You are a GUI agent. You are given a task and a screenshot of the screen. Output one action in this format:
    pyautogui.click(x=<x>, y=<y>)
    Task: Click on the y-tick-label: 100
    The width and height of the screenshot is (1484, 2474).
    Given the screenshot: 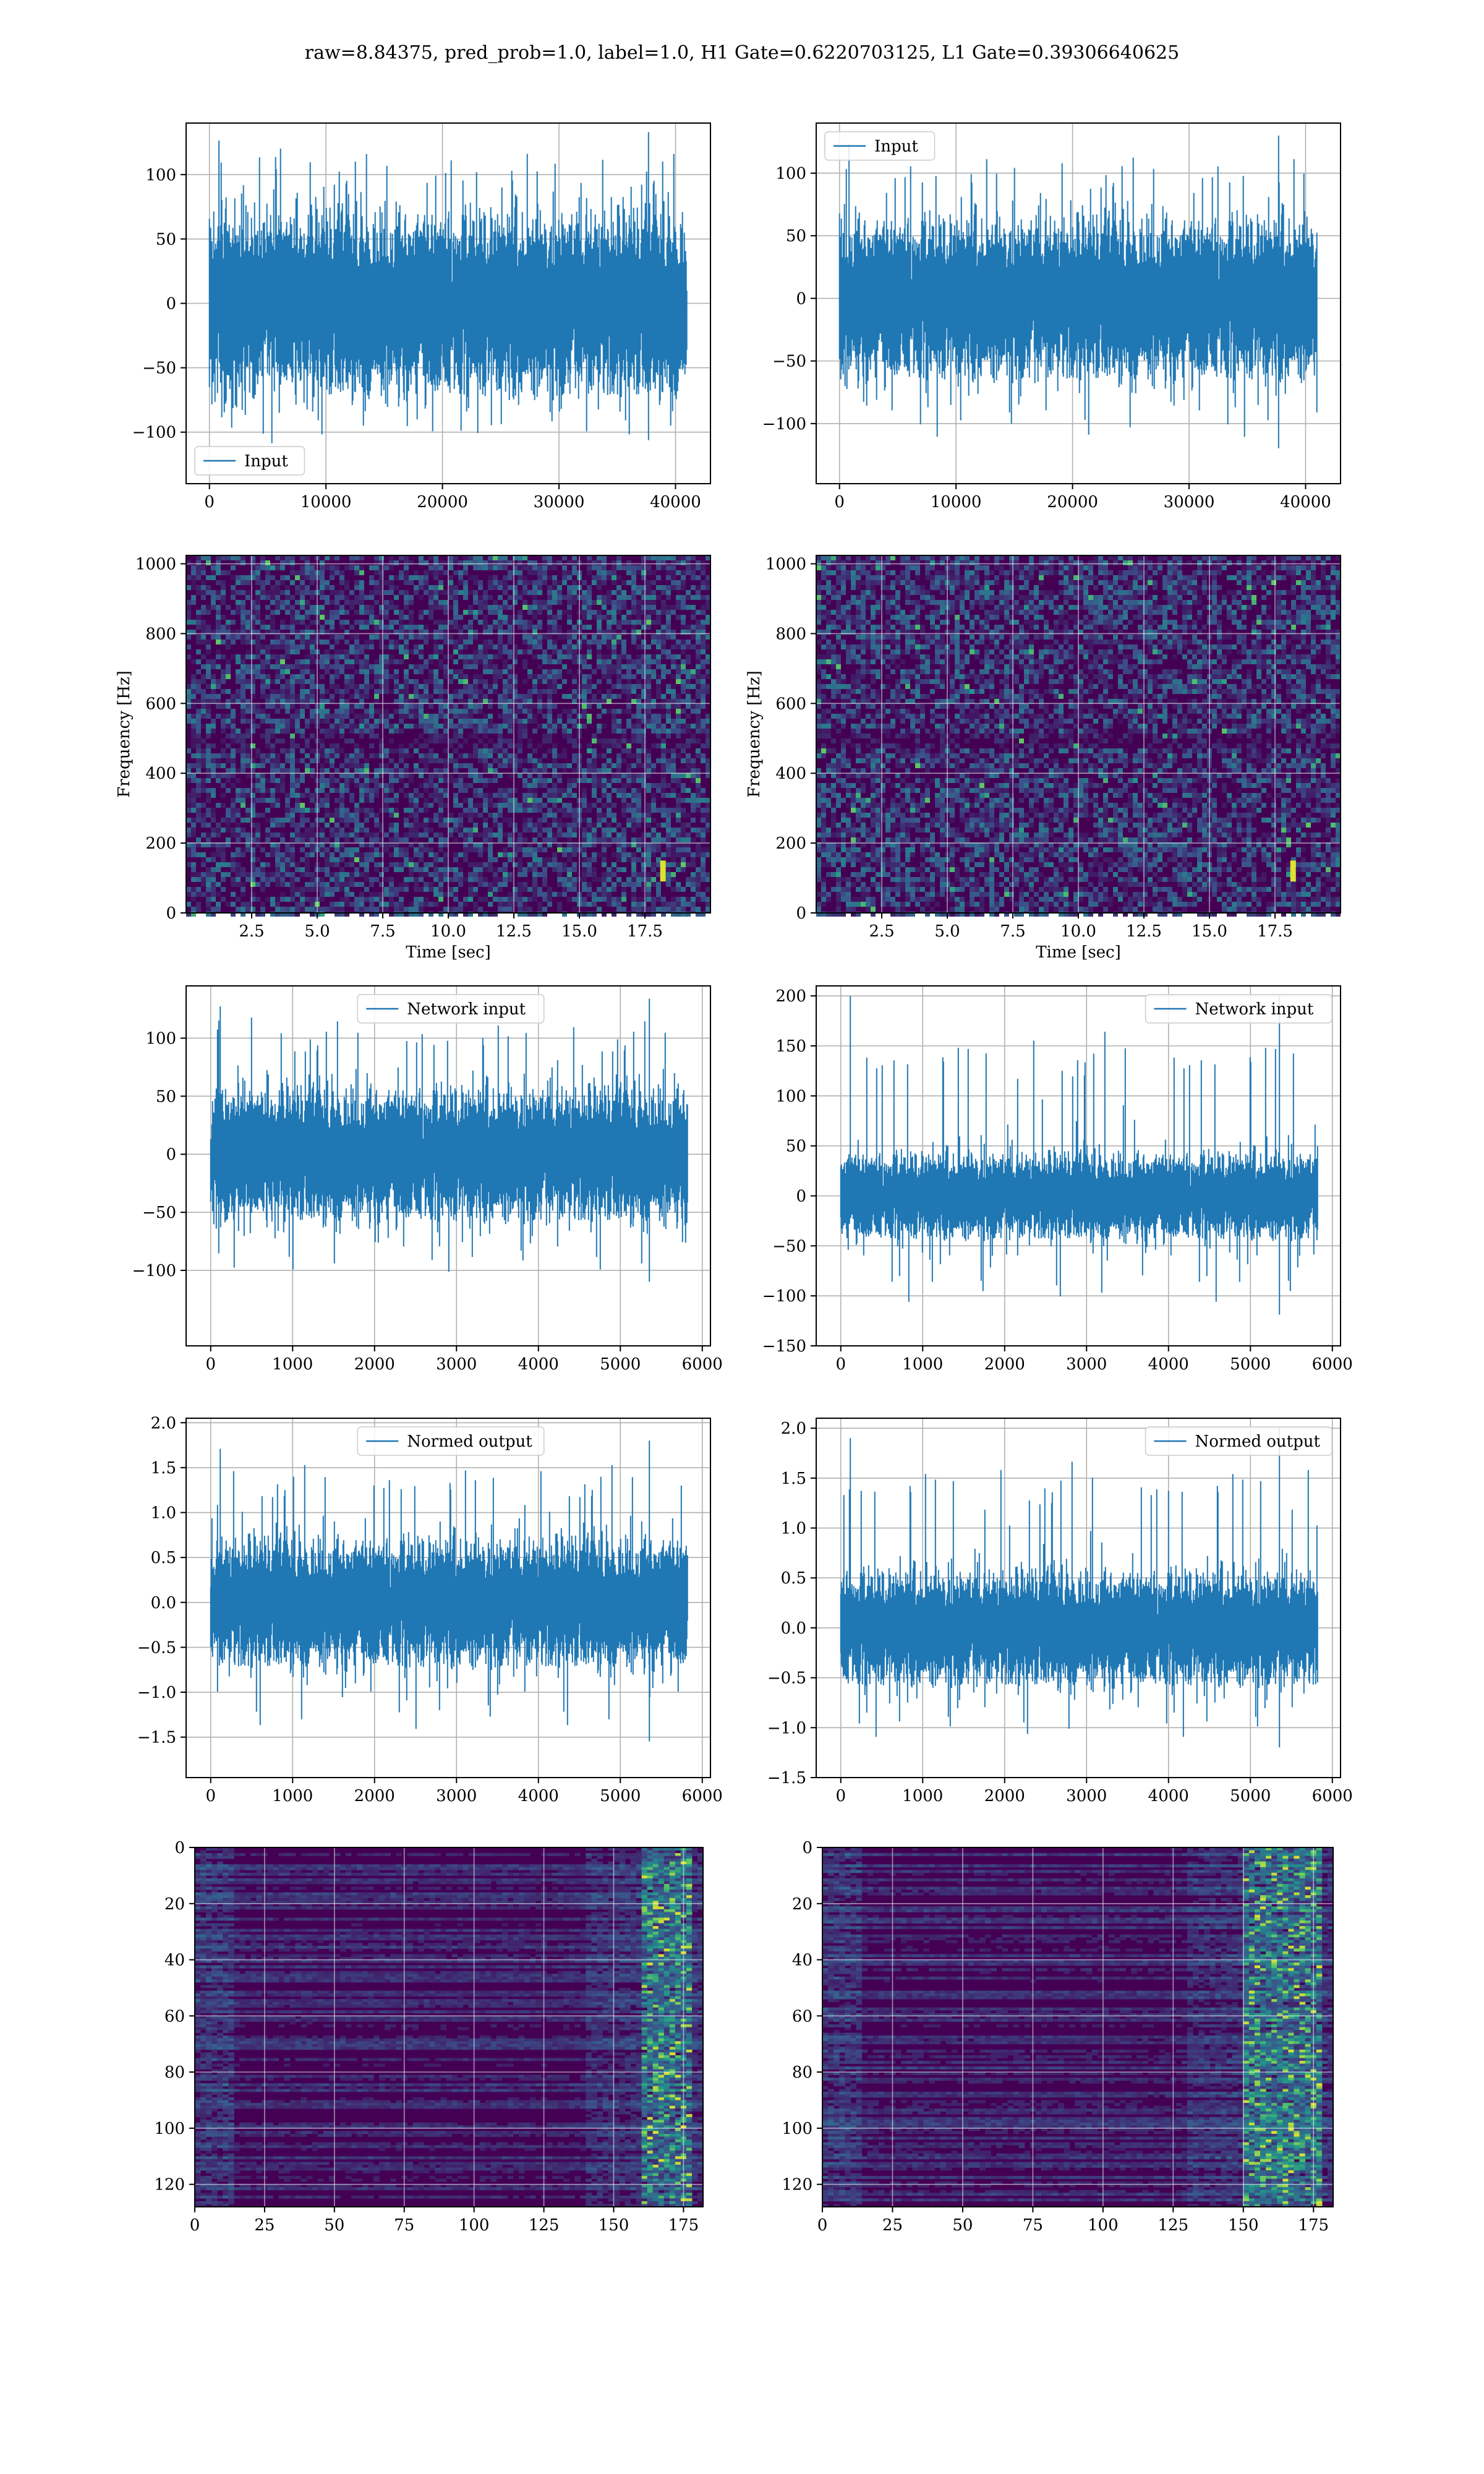 What is the action you would take?
    pyautogui.click(x=160, y=175)
    